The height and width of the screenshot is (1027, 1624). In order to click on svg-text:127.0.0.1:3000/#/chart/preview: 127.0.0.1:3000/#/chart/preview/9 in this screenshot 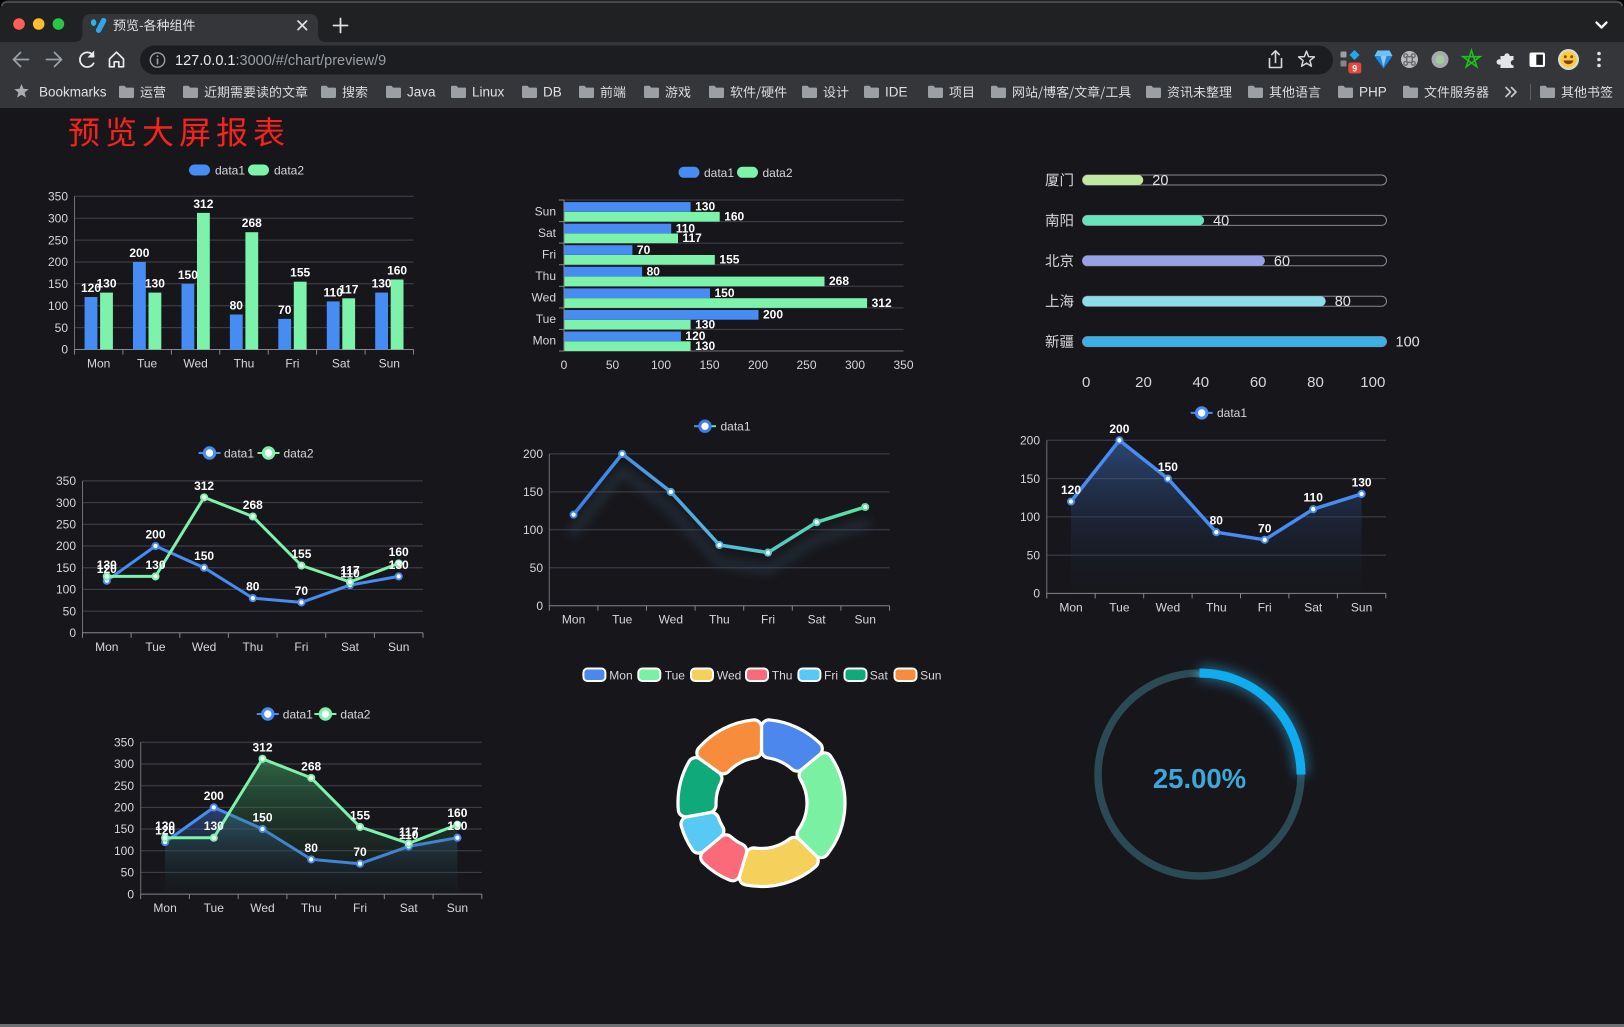, I will do `click(280, 61)`.